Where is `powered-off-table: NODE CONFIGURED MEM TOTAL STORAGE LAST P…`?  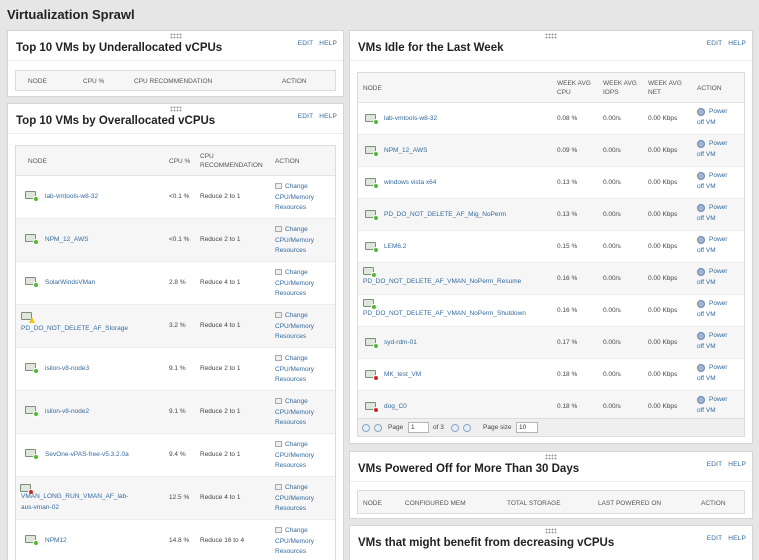 powered-off-table: NODE CONFIGURED MEM TOTAL STORAGE LAST P… is located at coordinates (551, 502).